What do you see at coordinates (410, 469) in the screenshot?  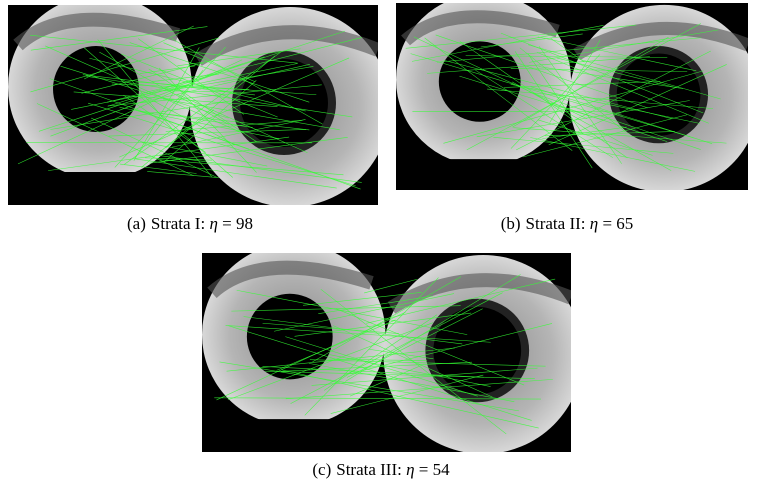 I see `caption-symbol: η` at bounding box center [410, 469].